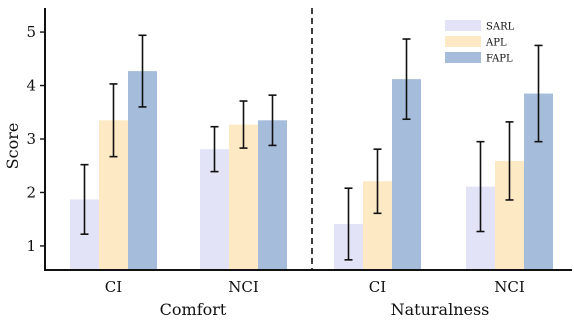 The width and height of the screenshot is (574, 322). I want to click on y-tick-label: 2, so click(31, 192).